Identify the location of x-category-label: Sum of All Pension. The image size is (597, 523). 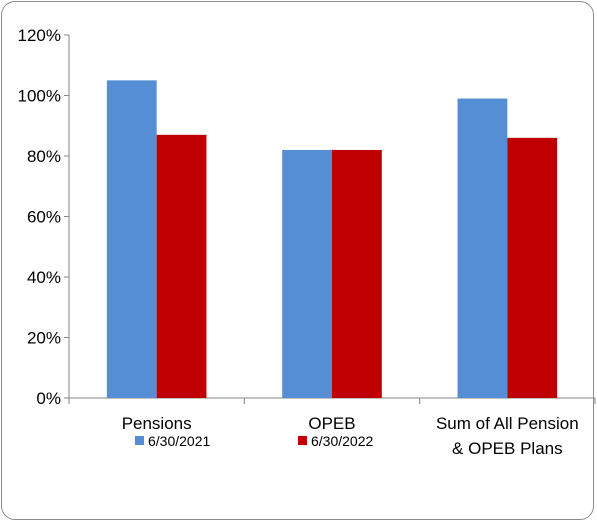
(507, 423).